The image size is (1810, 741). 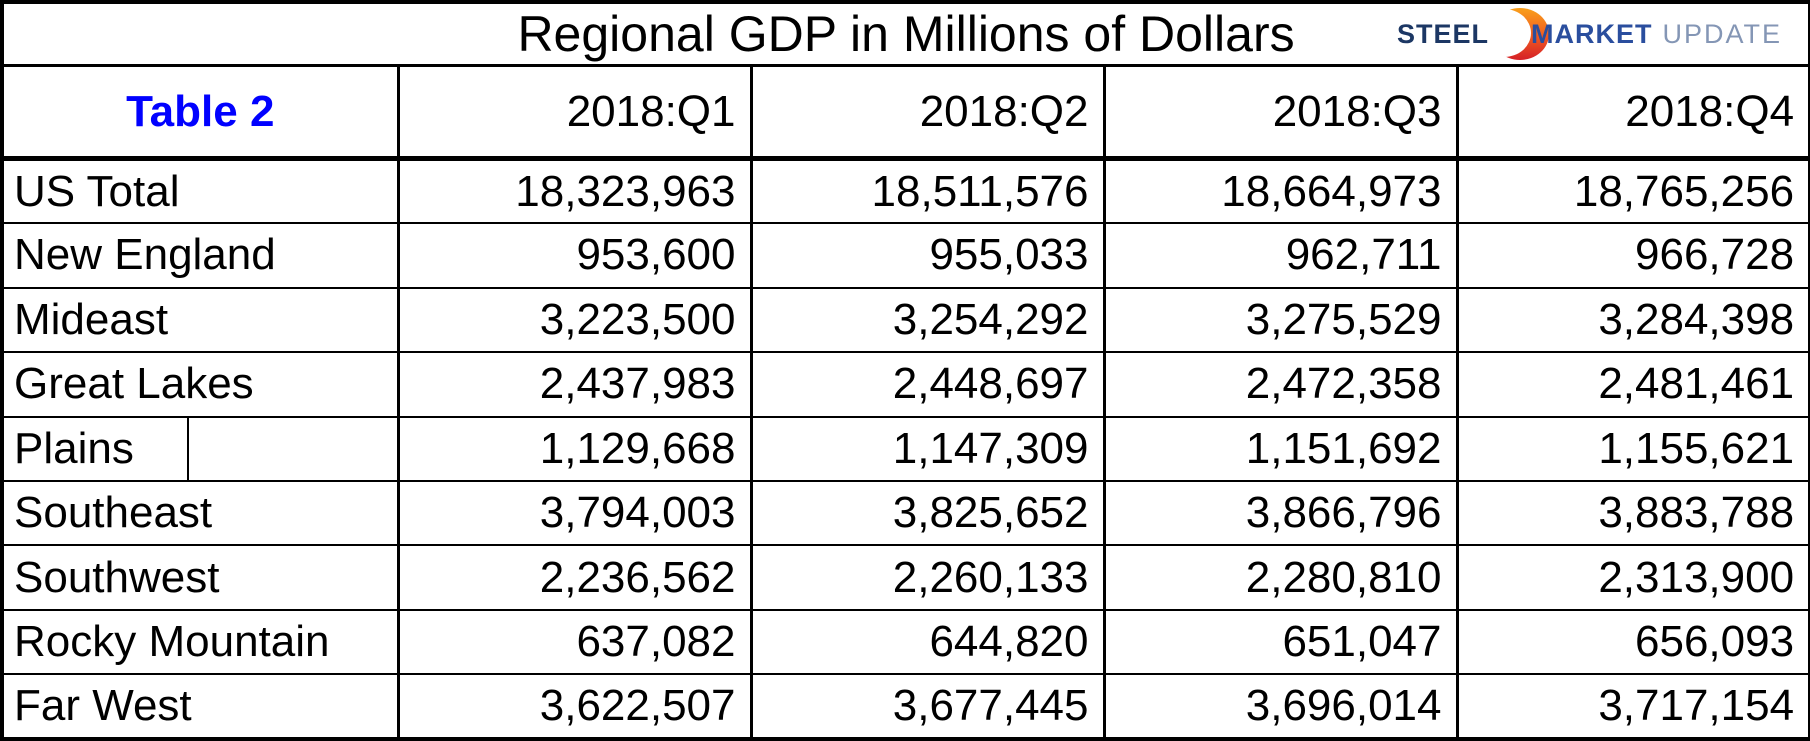 What do you see at coordinates (1632, 320) in the screenshot?
I see `gdp-value-cell: 3,284,398` at bounding box center [1632, 320].